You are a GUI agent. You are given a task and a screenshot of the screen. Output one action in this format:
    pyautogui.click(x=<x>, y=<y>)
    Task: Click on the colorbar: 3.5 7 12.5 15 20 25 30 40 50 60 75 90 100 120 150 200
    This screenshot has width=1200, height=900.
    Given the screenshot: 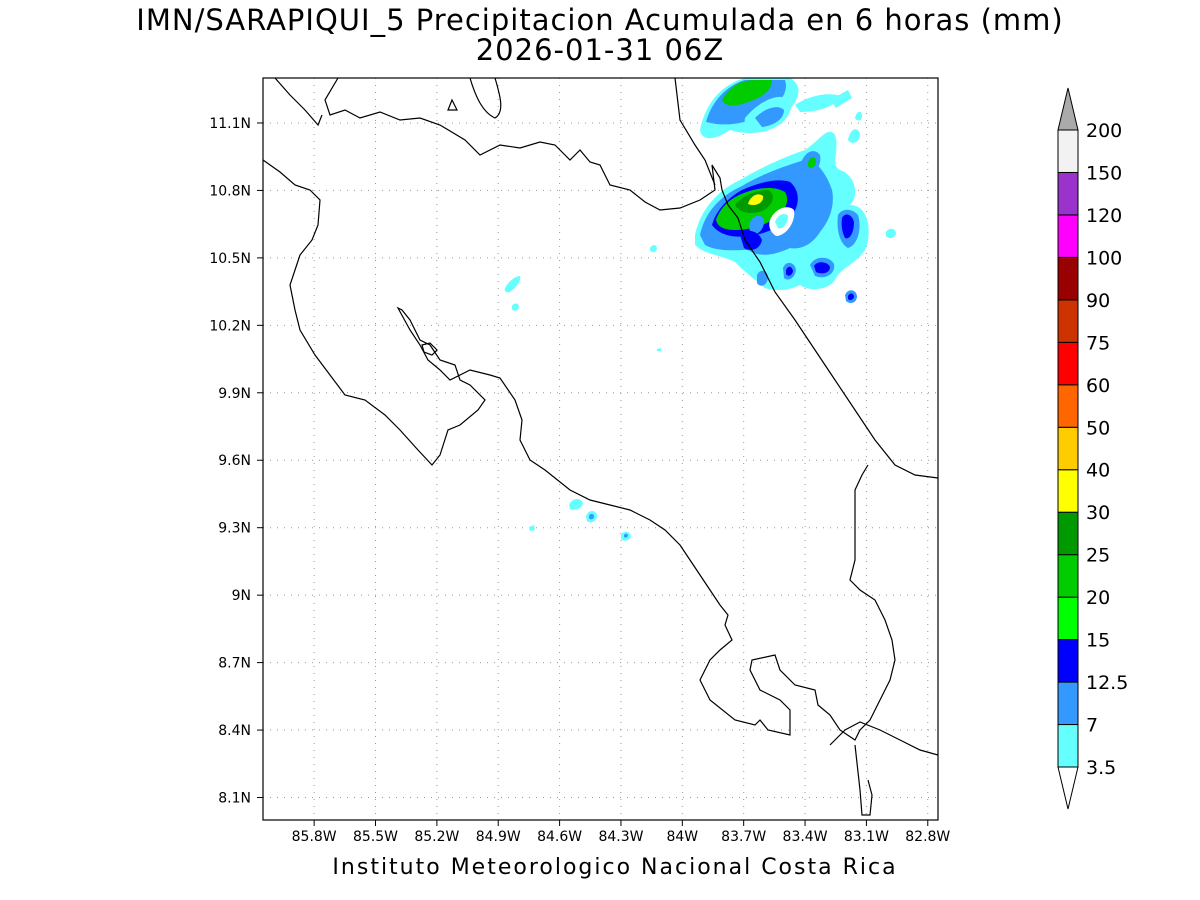 What is the action you would take?
    pyautogui.click(x=1092, y=448)
    